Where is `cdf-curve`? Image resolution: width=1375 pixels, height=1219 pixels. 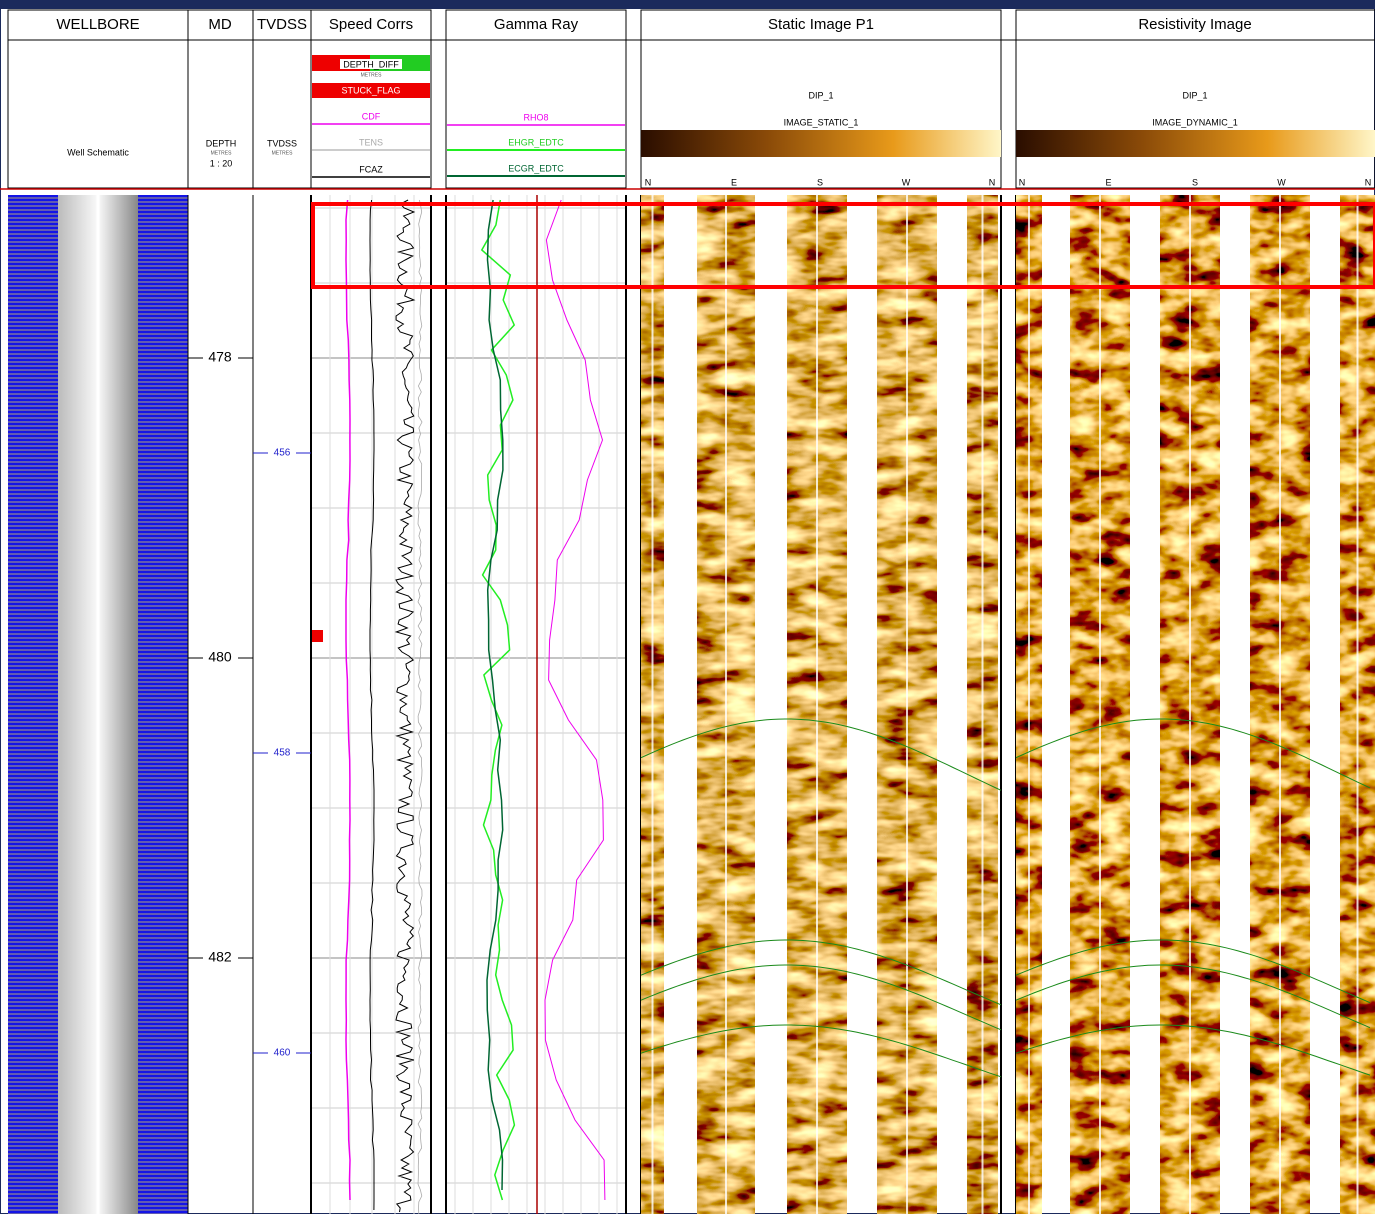 cdf-curve is located at coordinates (348, 700).